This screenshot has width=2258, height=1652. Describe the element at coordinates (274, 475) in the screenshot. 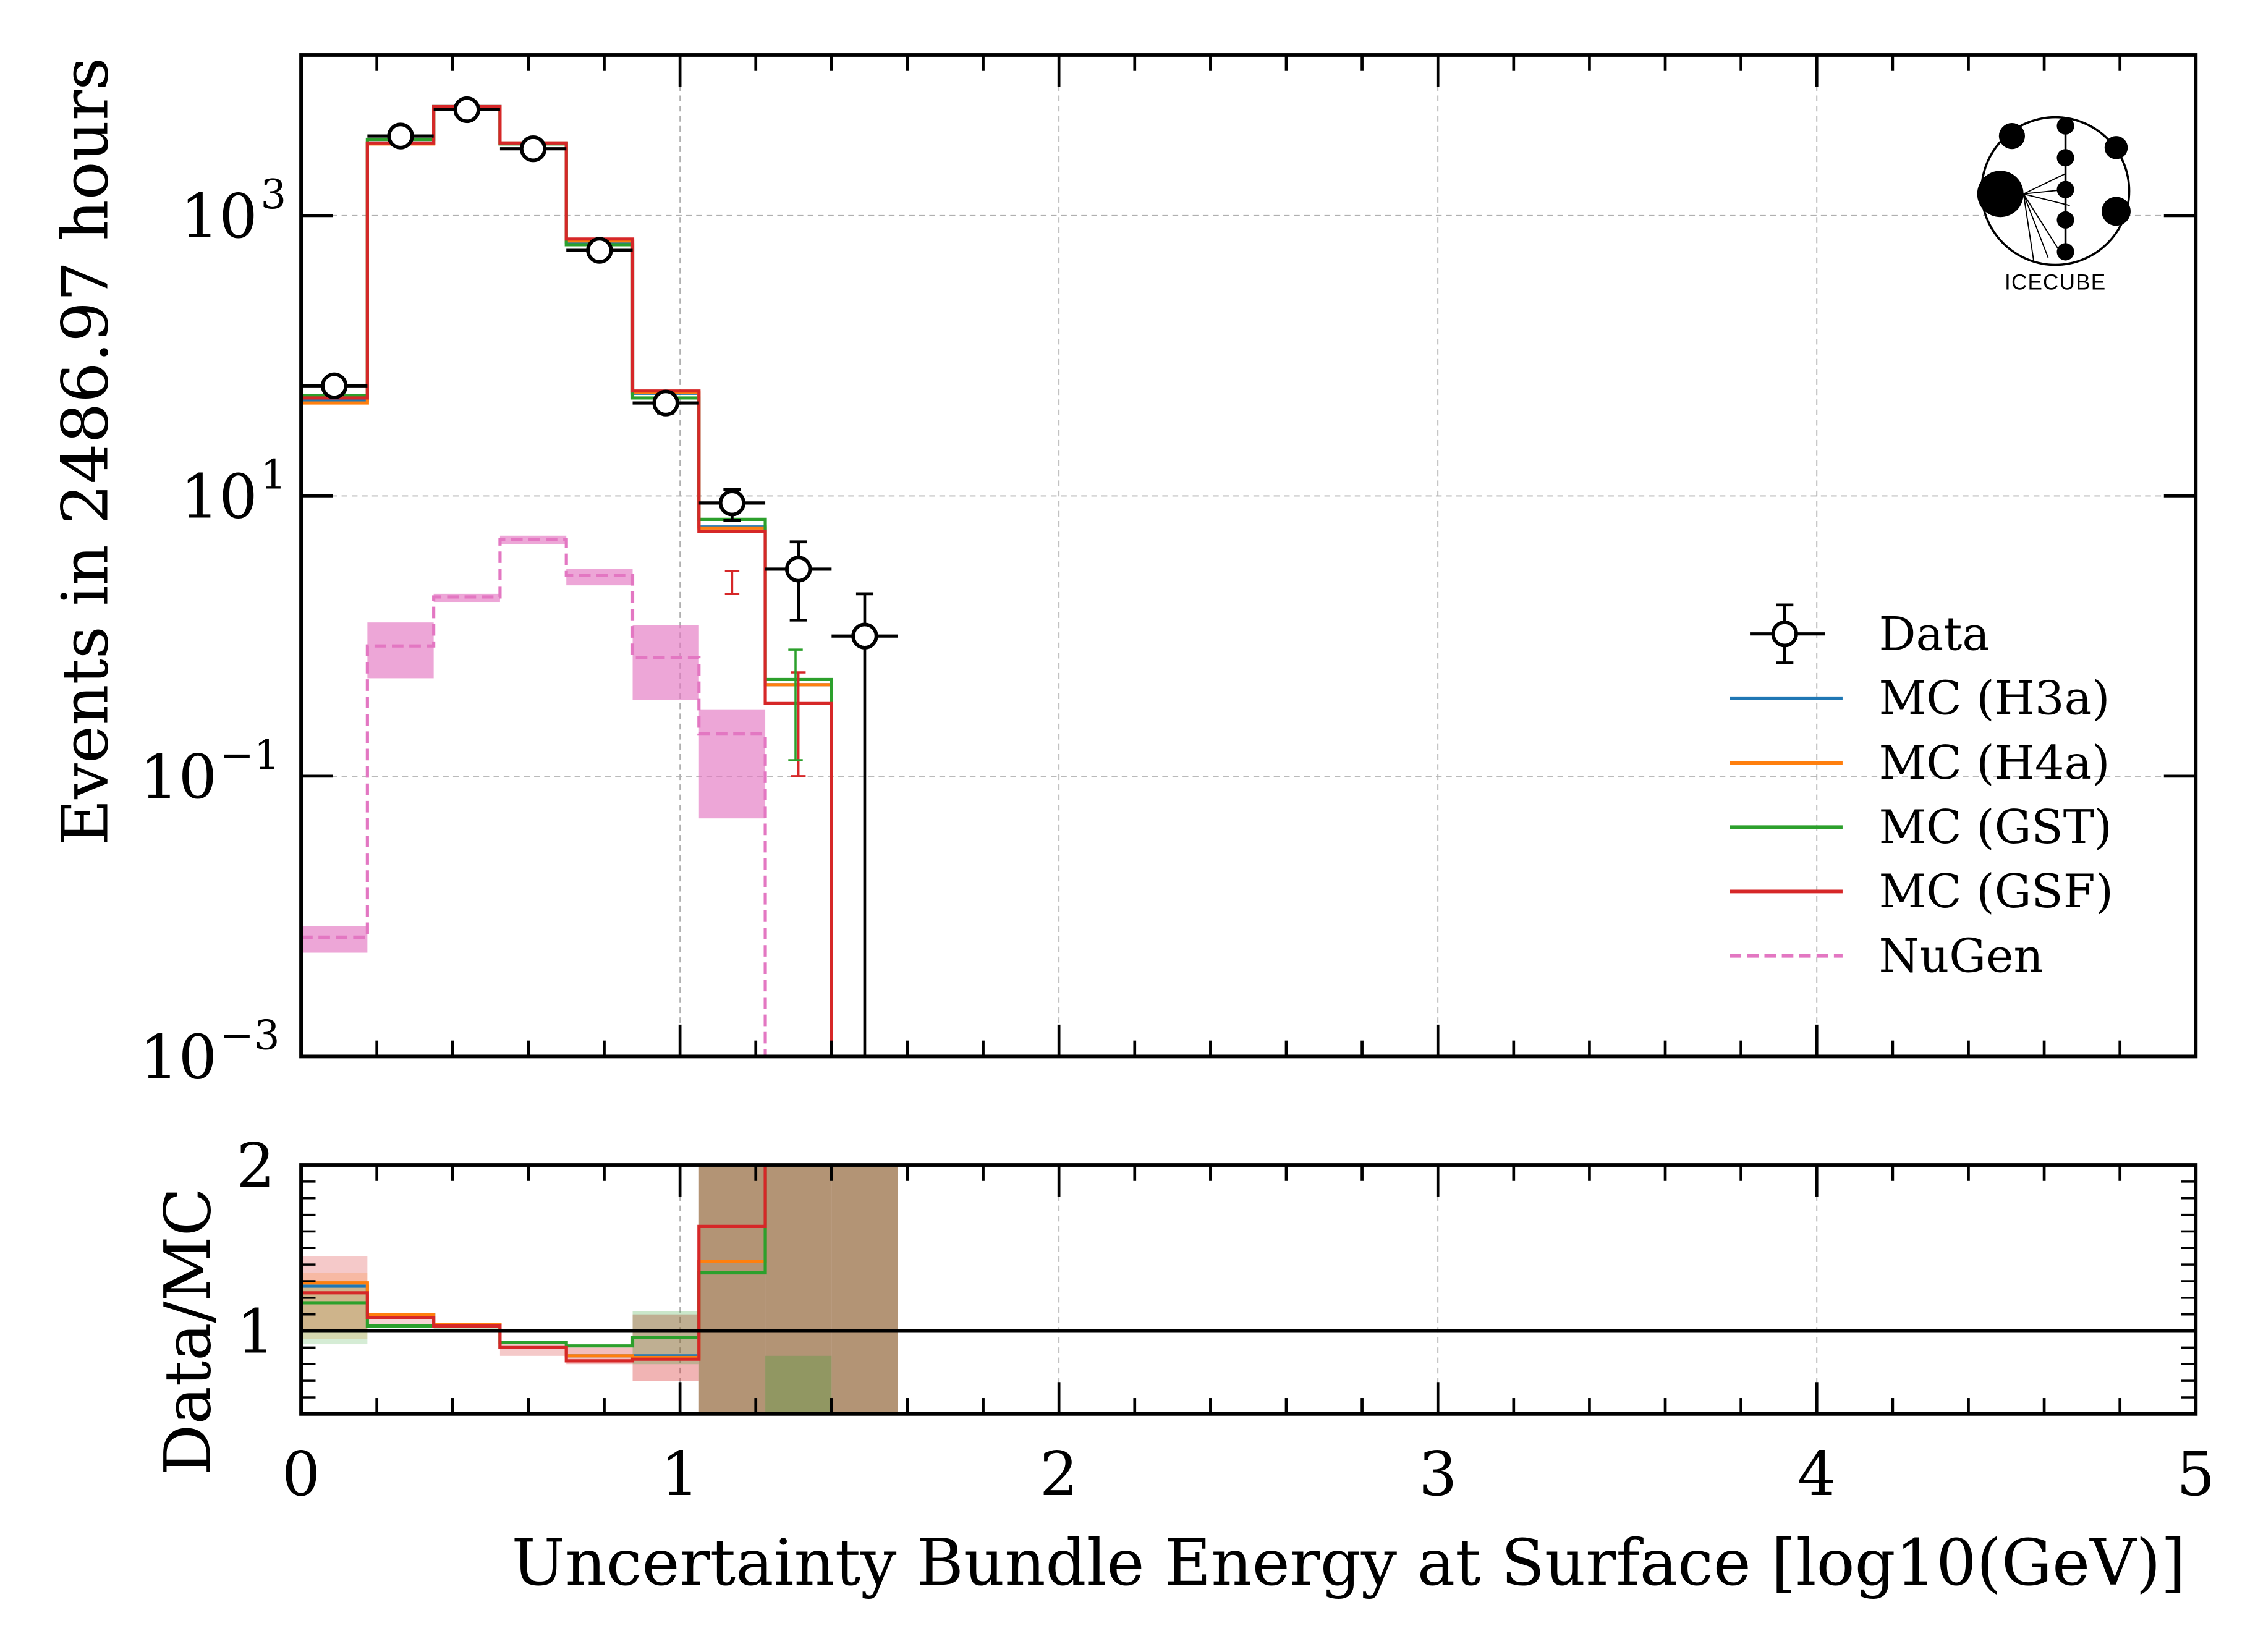

I see `y-tick-exponent: 1` at that location.